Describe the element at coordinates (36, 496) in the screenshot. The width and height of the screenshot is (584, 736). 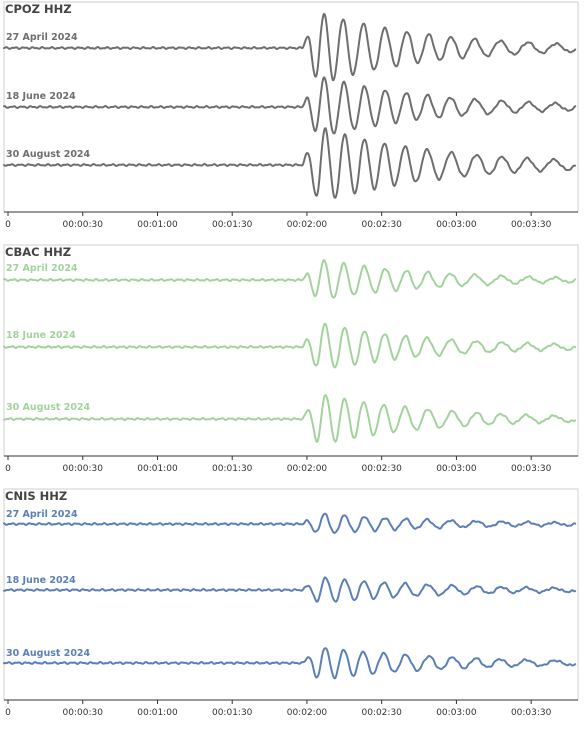
I see `panel-title: CNIS HHZ` at that location.